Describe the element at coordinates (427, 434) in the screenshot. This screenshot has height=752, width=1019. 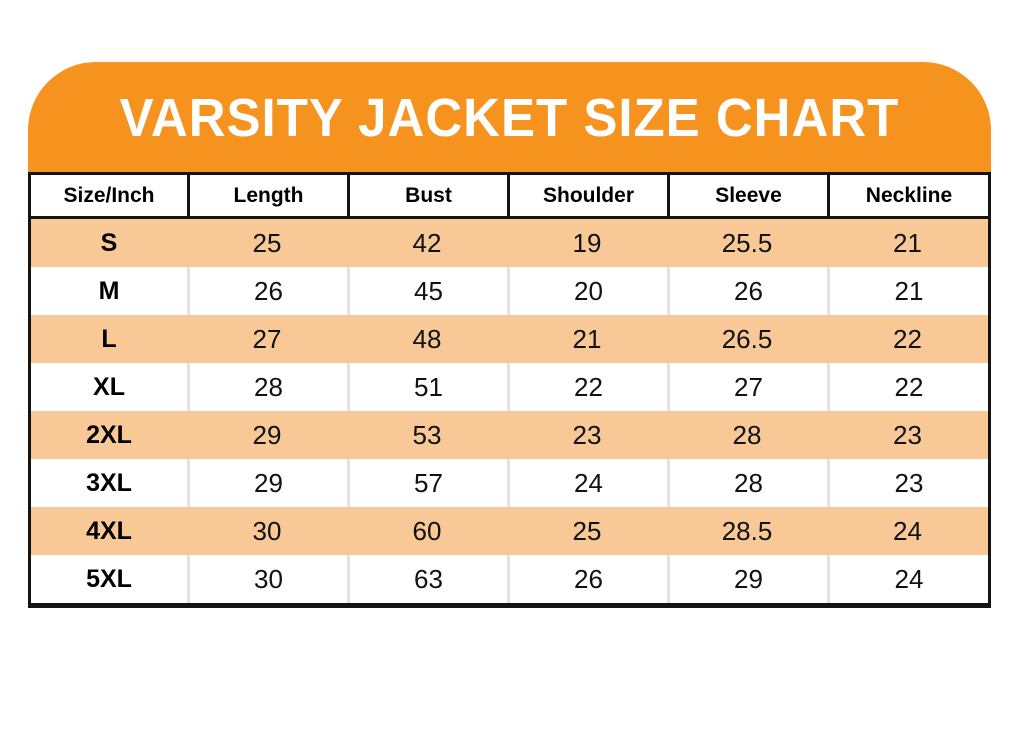
I see `table-cell: 53` at that location.